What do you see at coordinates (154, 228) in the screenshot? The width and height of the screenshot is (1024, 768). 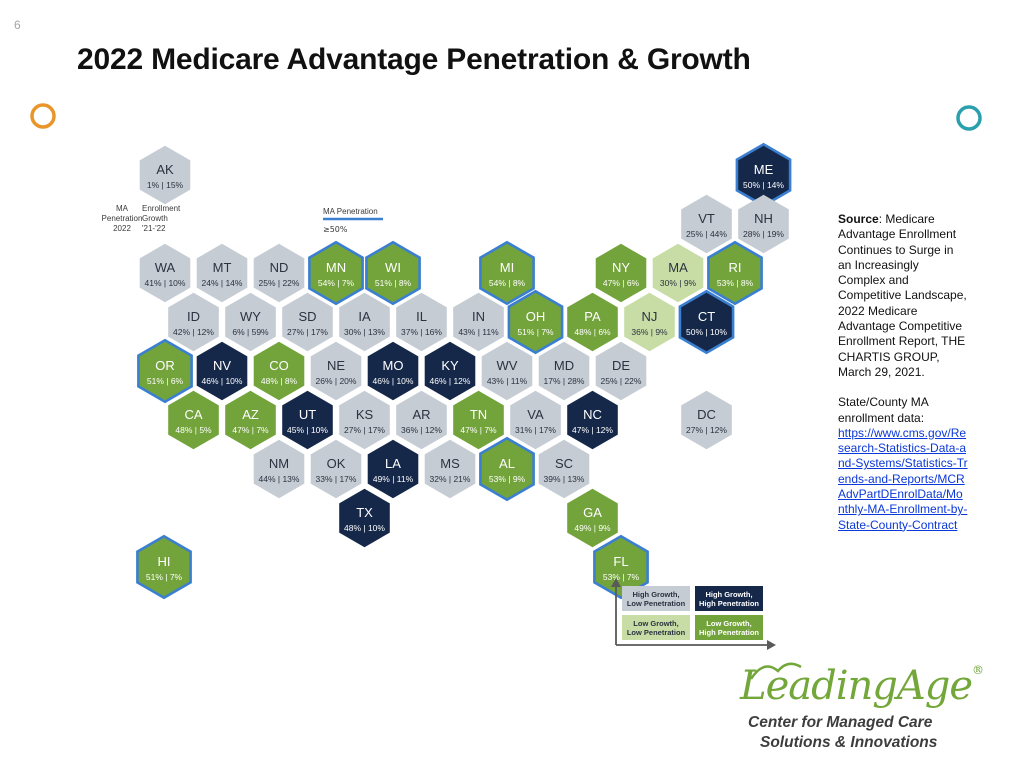 I see `key-growth-label: '21-'22` at bounding box center [154, 228].